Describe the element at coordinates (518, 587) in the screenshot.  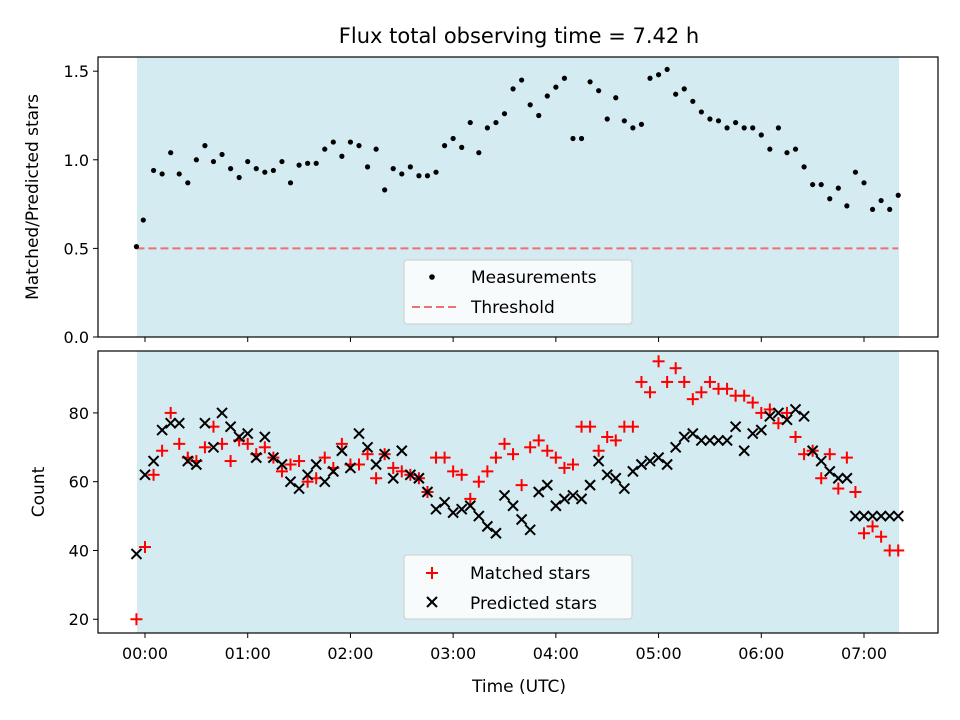
I see `bottom-legend: Matched stars Predicted stars` at that location.